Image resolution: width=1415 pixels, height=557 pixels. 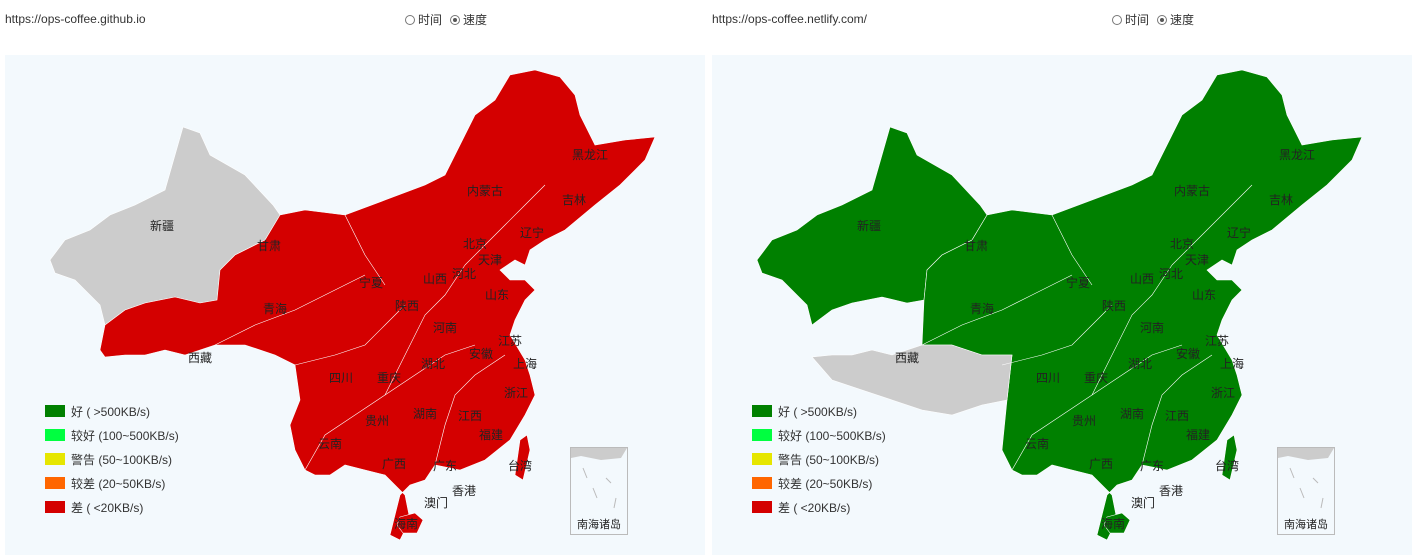 What do you see at coordinates (532, 232) in the screenshot?
I see `label-liaoning: 辽宁` at bounding box center [532, 232].